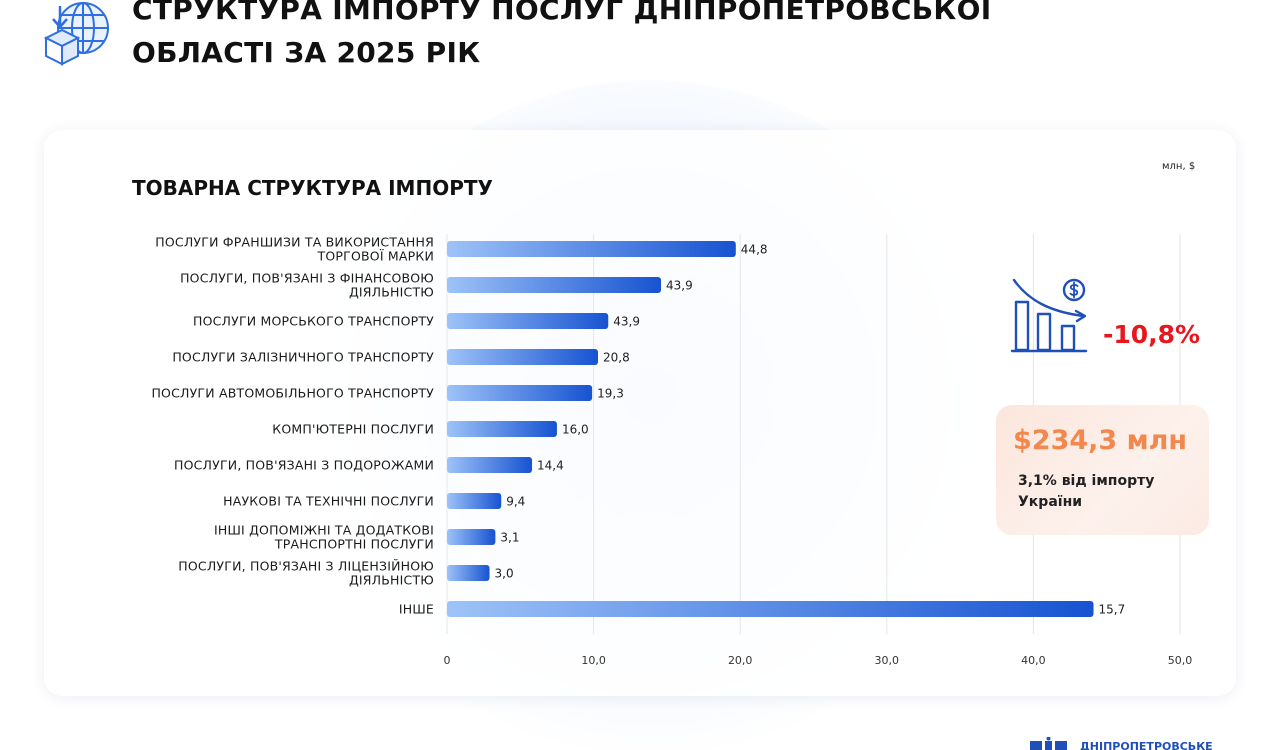  I want to click on x-tick-label: 10,0, so click(593, 660).